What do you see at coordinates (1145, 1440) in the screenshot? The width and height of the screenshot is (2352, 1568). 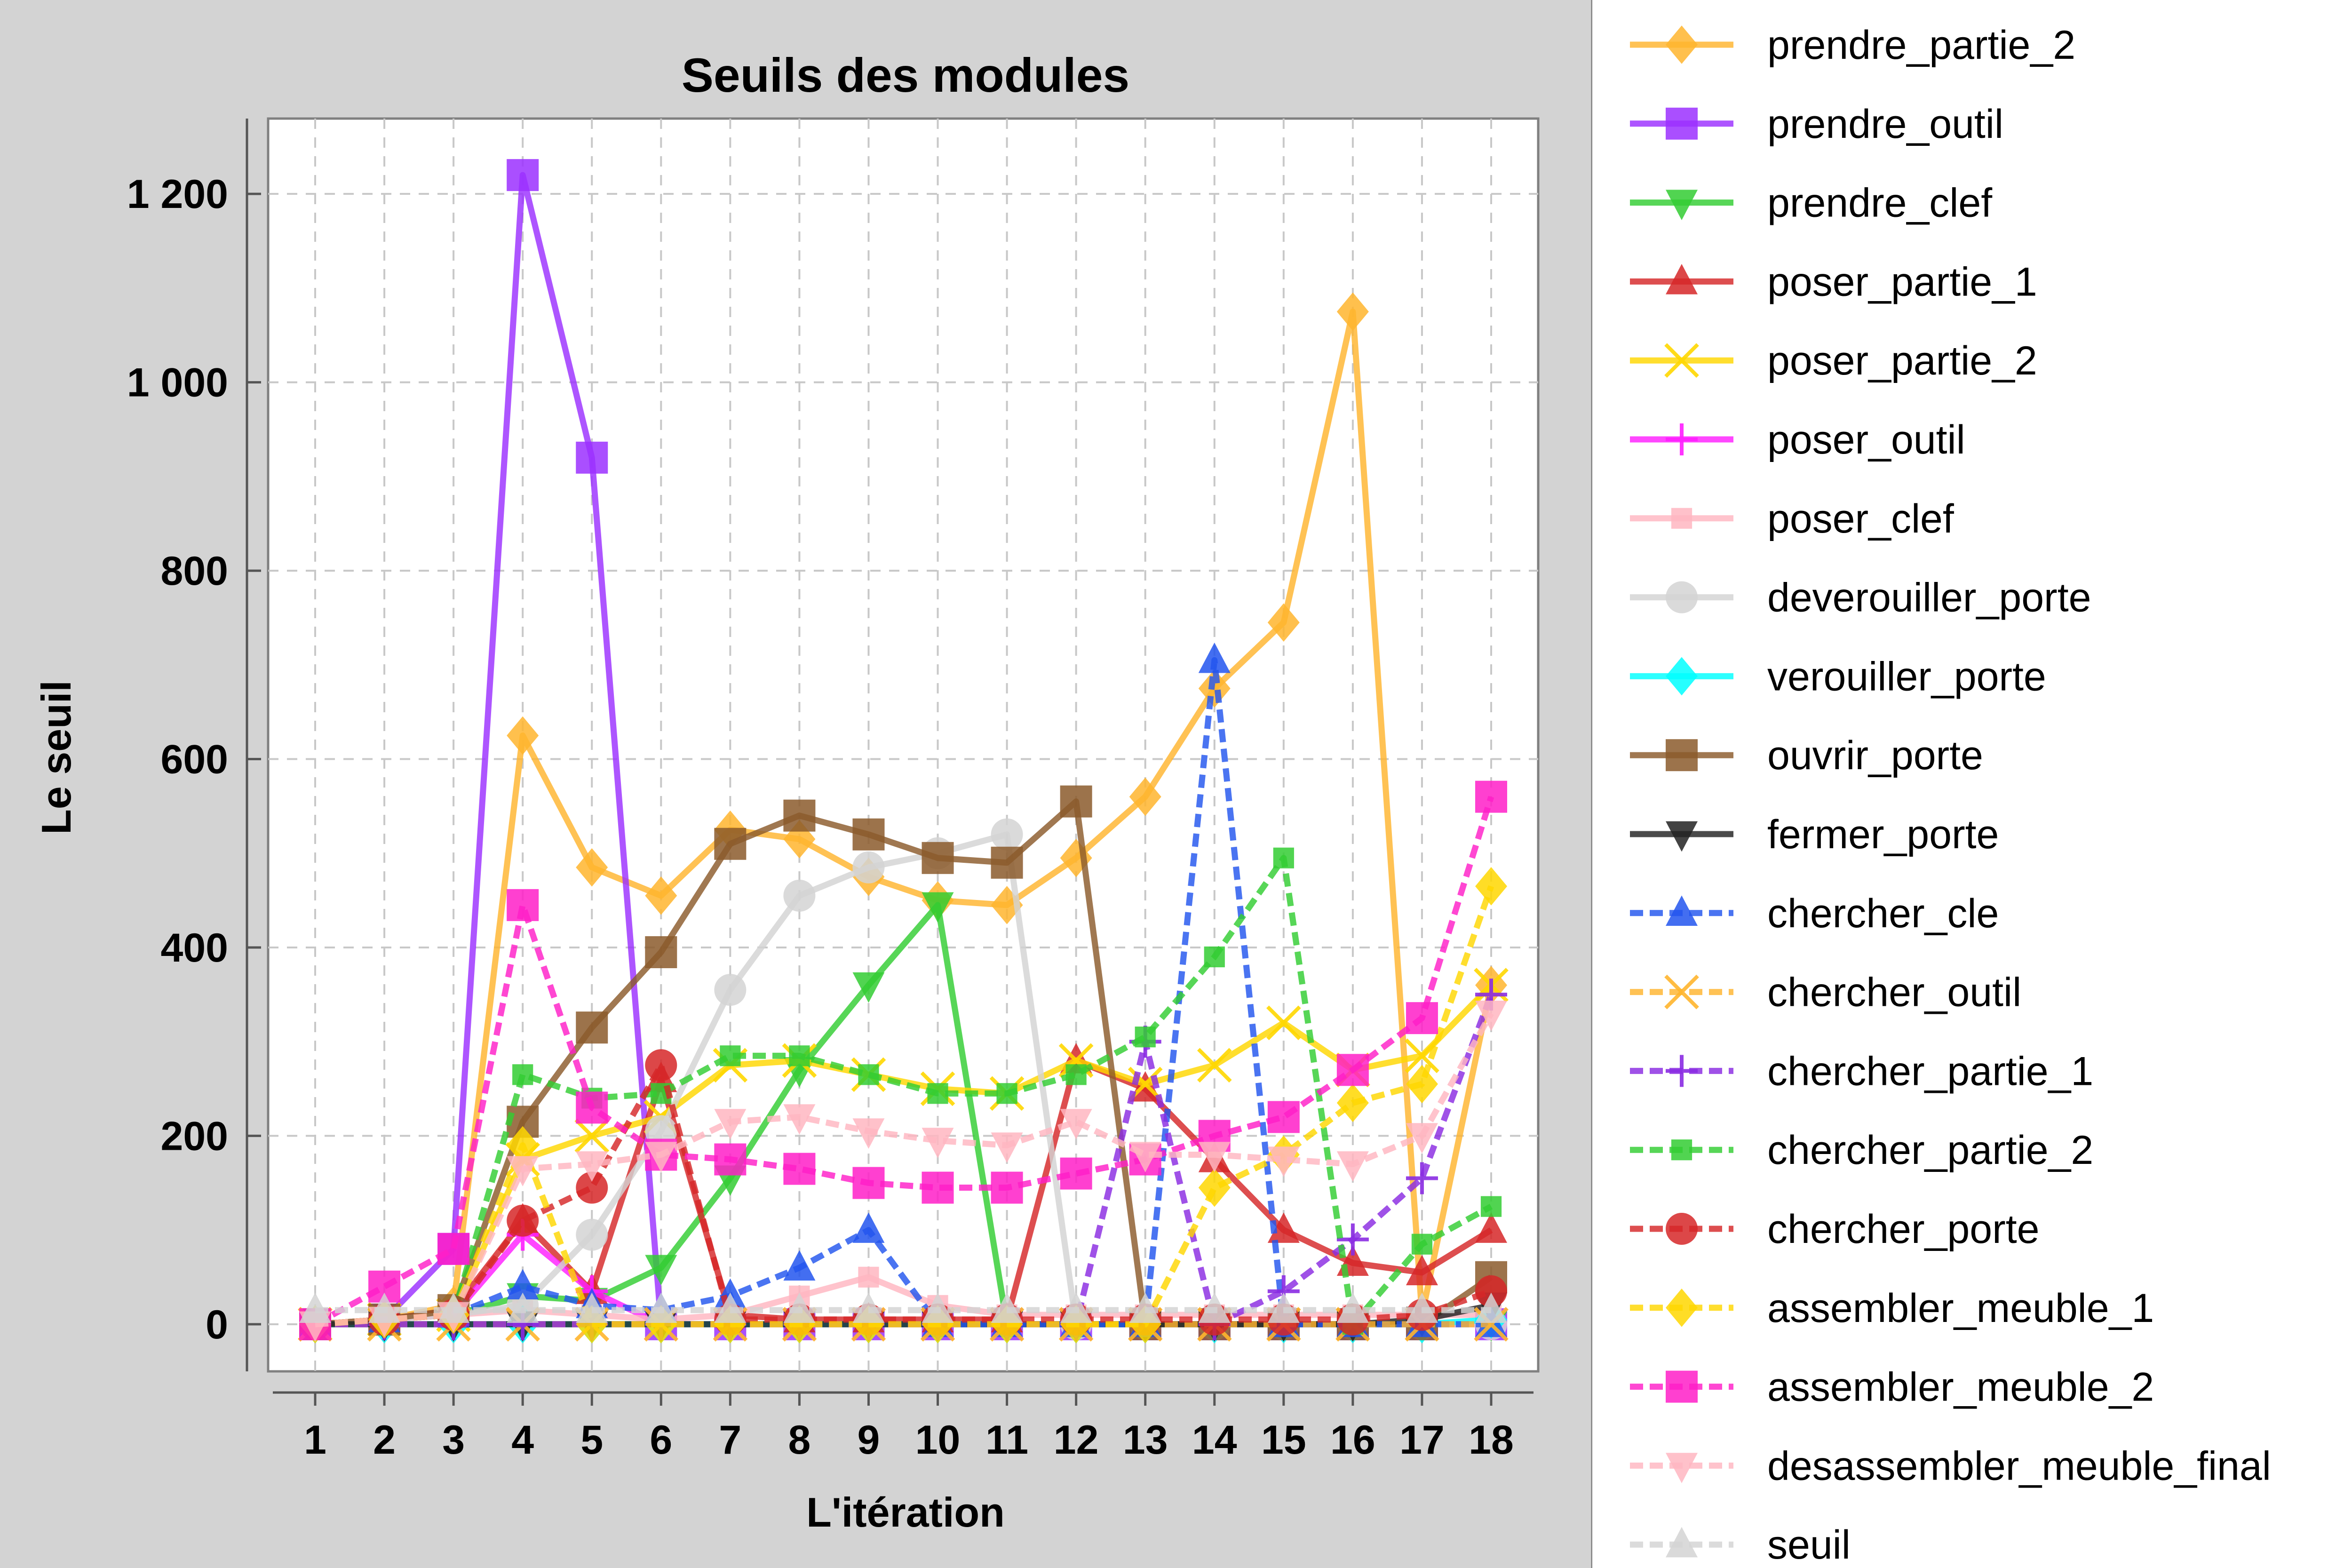 I see `x-tick-label: 13` at bounding box center [1145, 1440].